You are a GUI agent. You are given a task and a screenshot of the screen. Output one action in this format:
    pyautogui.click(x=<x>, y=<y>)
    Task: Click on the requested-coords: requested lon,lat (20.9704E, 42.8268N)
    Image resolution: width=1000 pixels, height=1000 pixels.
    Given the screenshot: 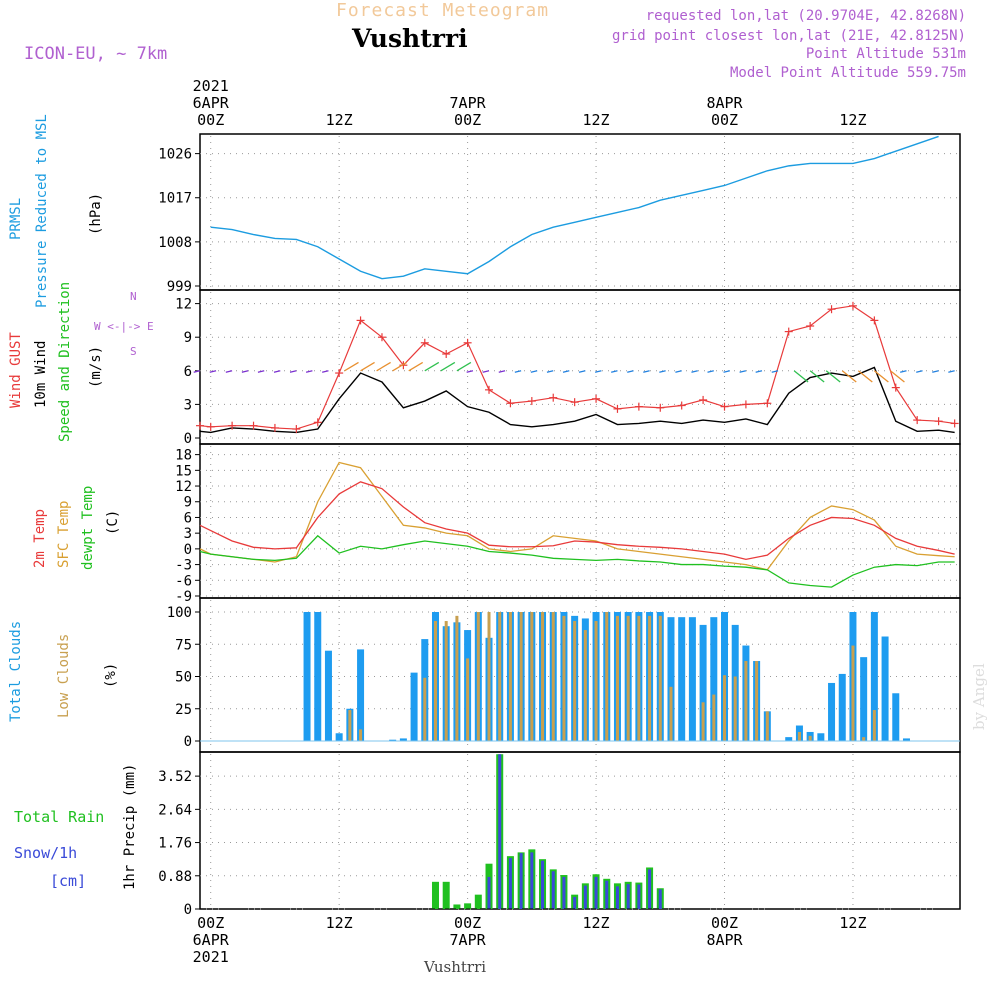 What is the action you would take?
    pyautogui.click(x=805, y=16)
    